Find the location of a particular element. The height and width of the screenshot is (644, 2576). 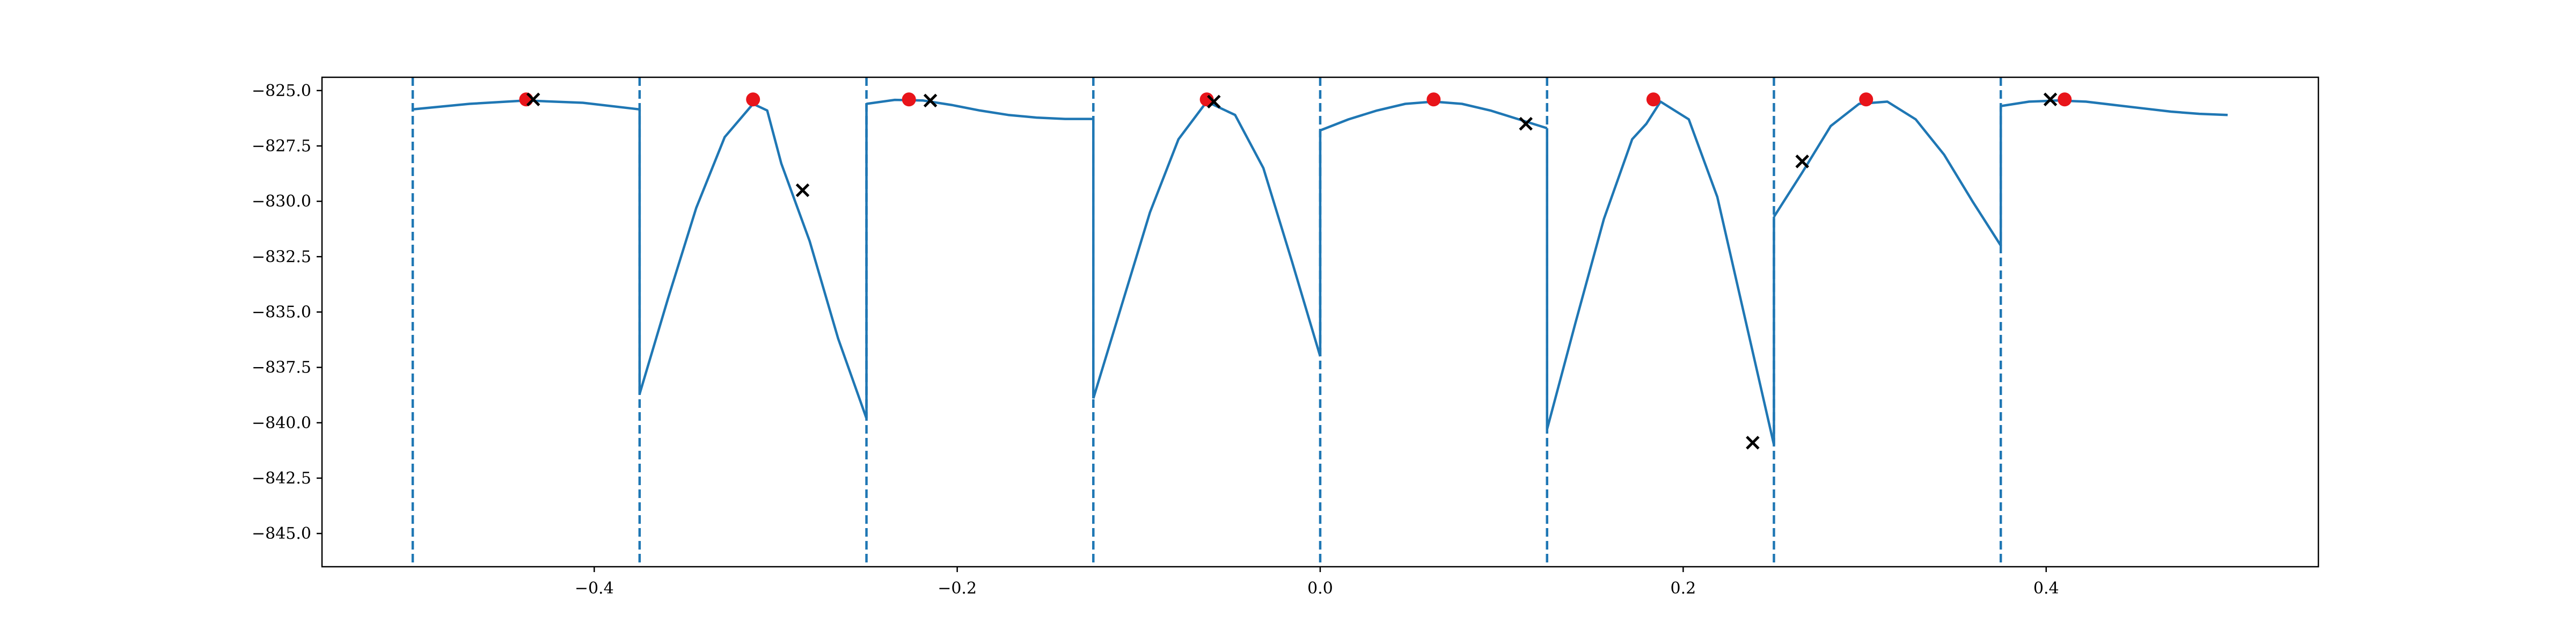

x-tick-label: −0.4 is located at coordinates (594, 588).